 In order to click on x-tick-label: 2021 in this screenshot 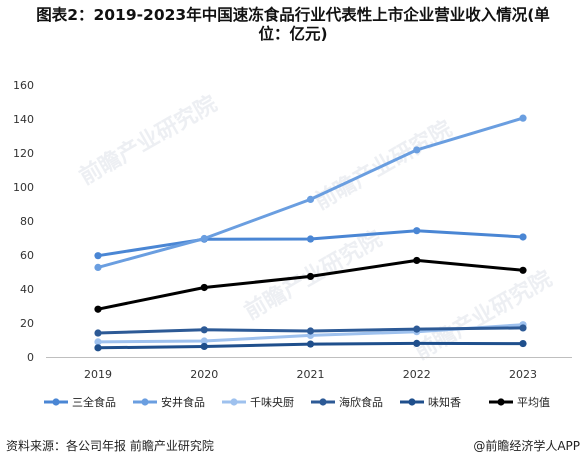, I will do `click(311, 374)`.